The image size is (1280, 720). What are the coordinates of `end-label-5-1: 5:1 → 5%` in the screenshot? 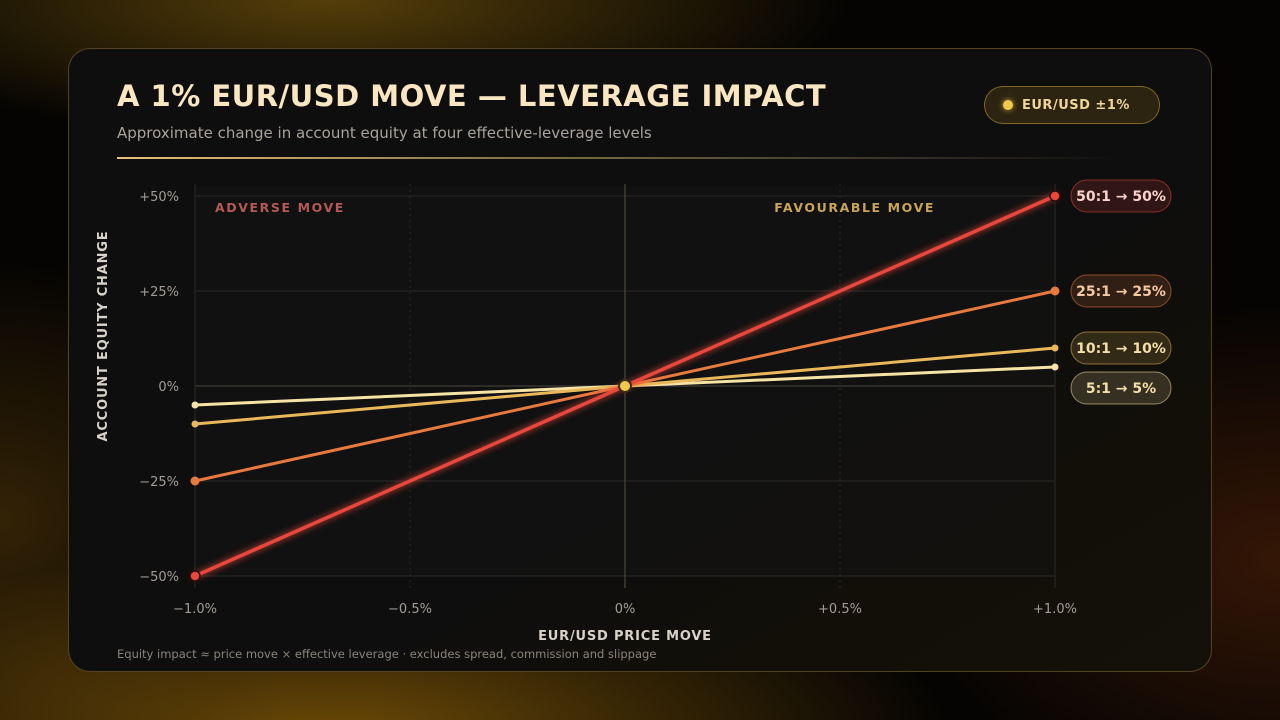 It's located at (1121, 388).